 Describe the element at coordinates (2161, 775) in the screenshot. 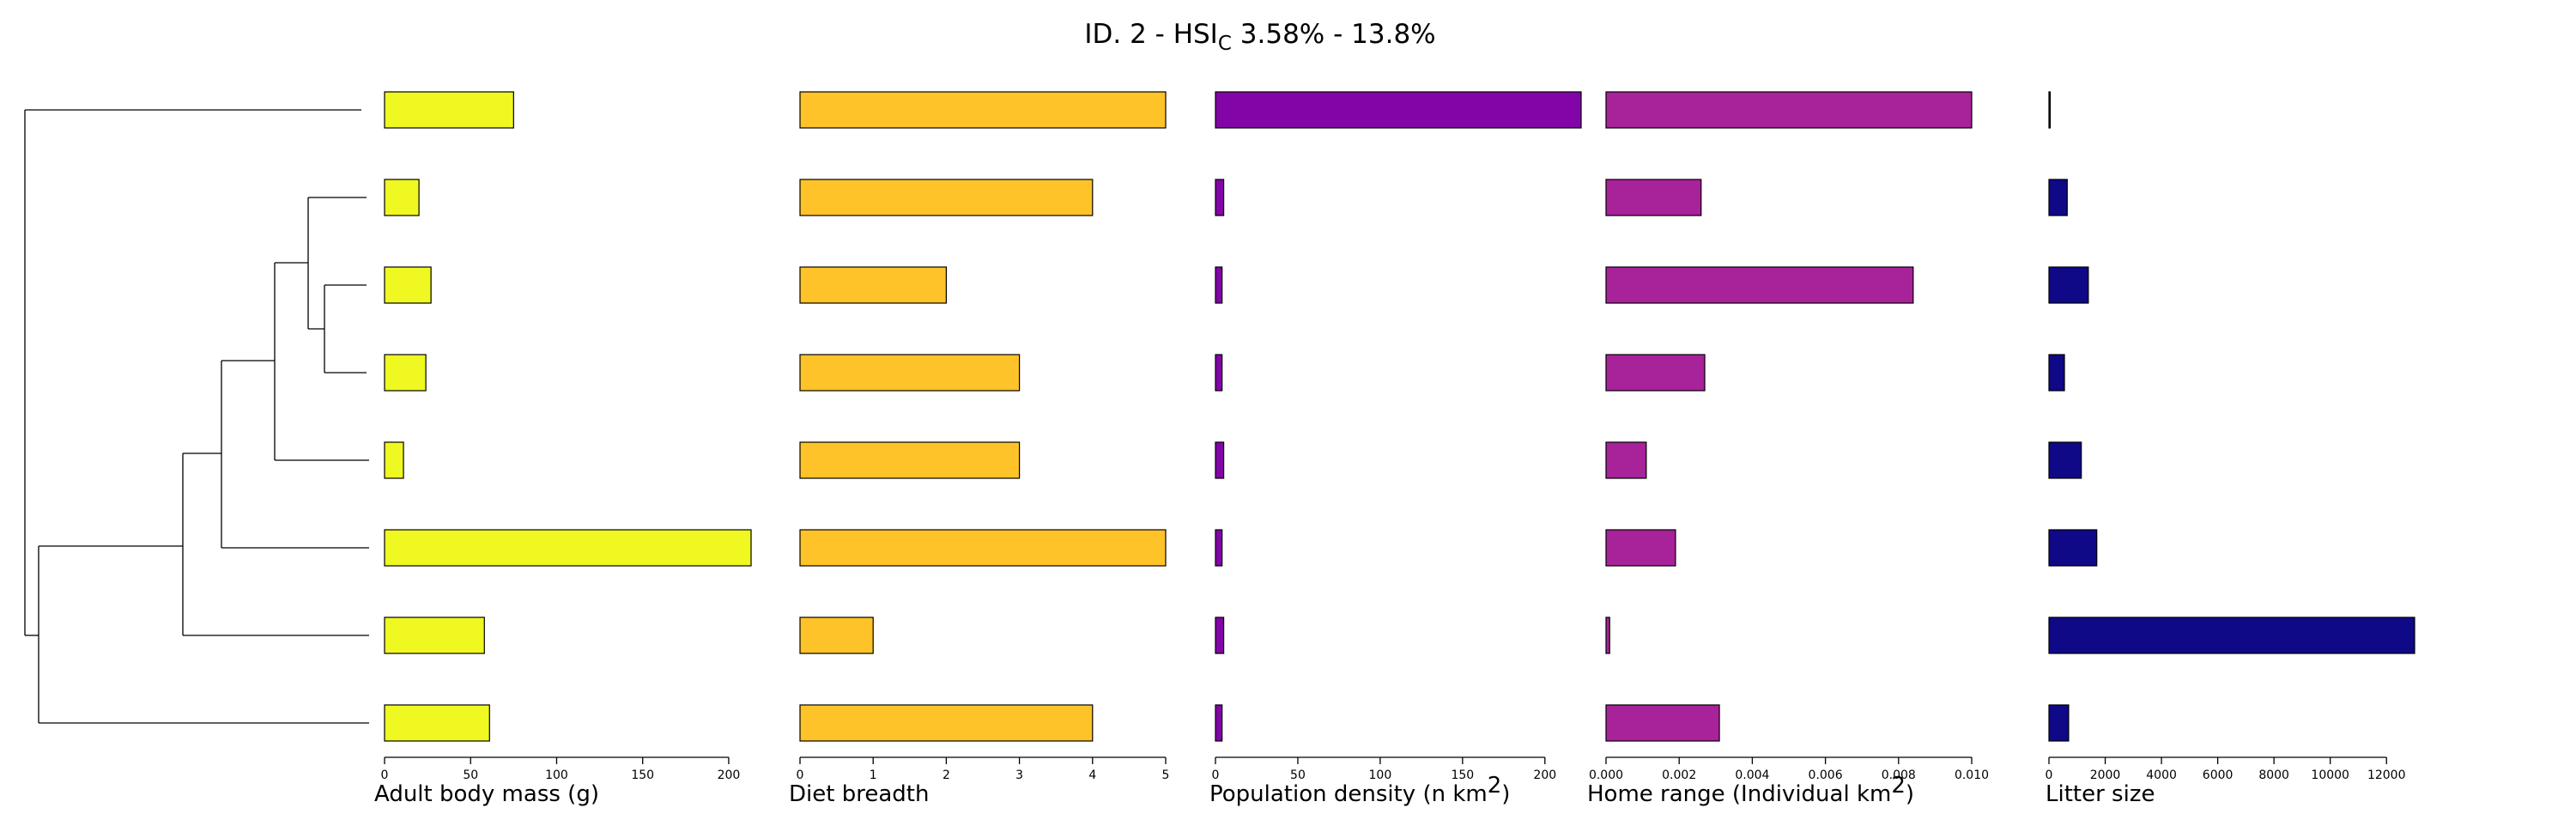

I see `tick-label: 4000` at that location.